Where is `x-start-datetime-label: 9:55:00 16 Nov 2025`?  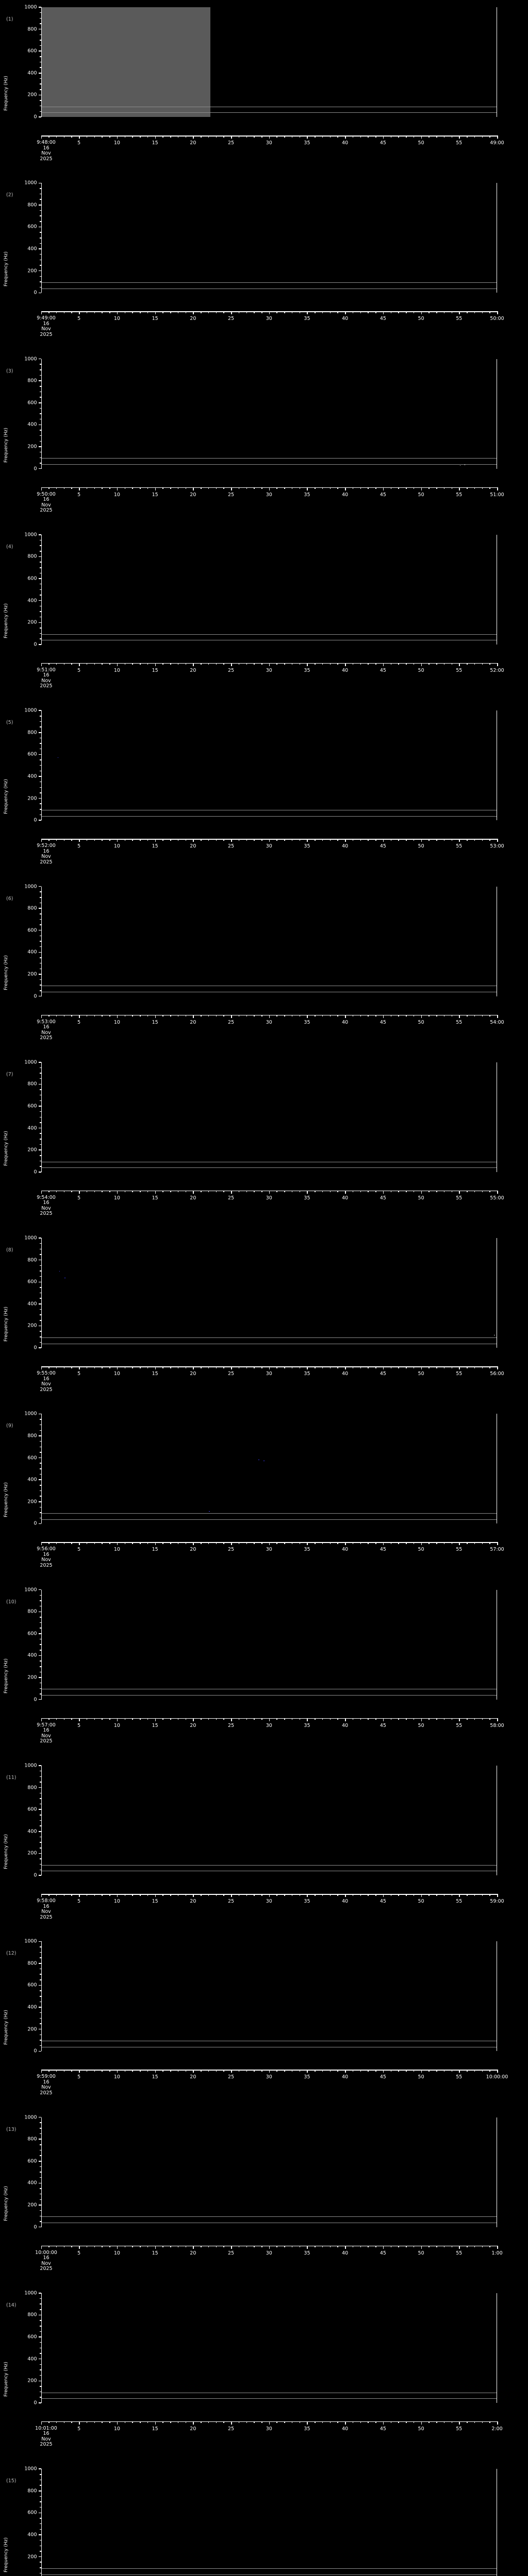 x-start-datetime-label: 9:55:00 16 Nov 2025 is located at coordinates (46, 1381).